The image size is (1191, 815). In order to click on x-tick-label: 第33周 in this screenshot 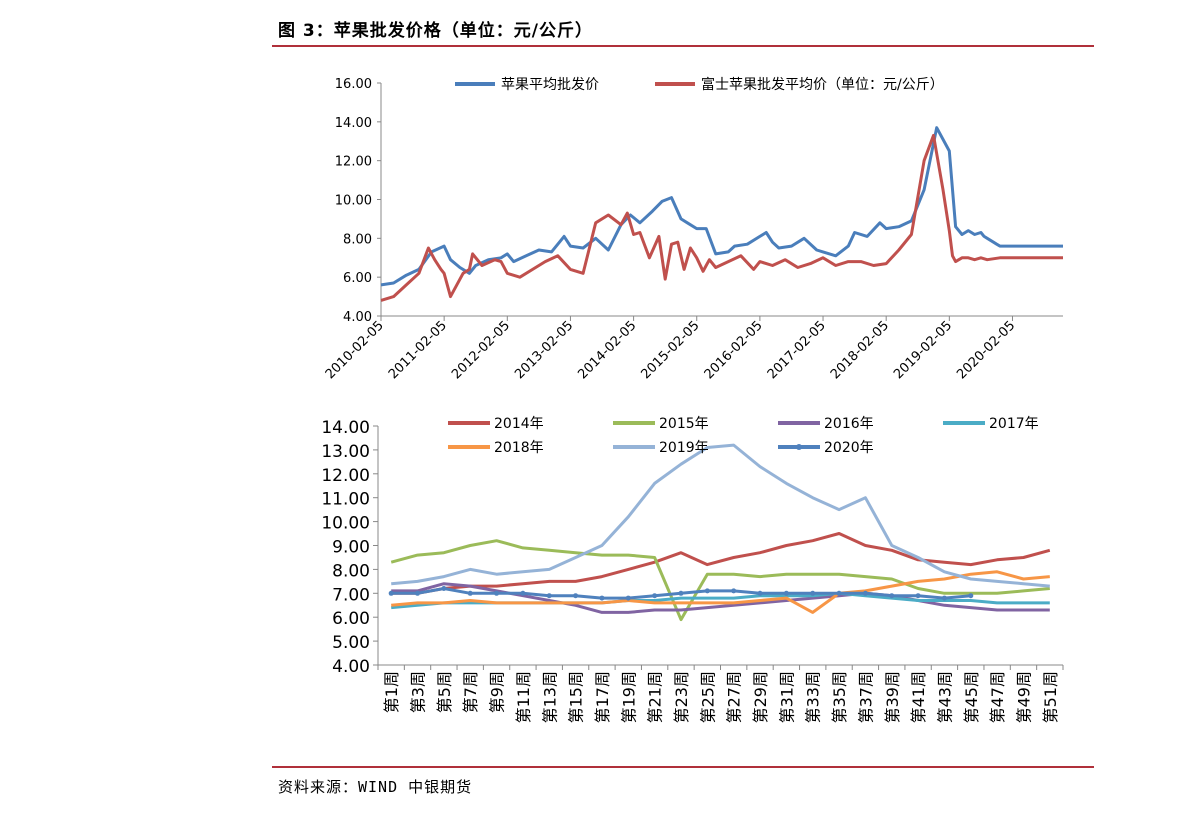, I will do `click(813, 697)`.